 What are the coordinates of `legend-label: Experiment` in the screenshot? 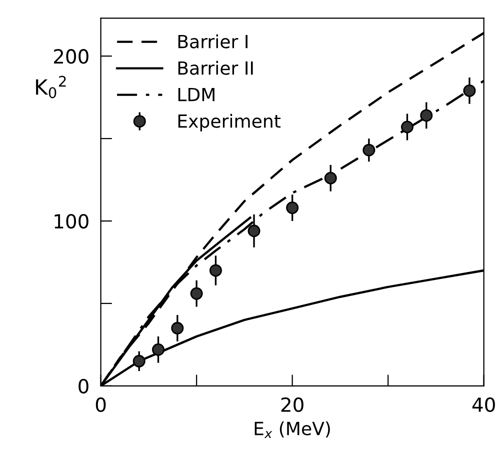 It's located at (229, 123).